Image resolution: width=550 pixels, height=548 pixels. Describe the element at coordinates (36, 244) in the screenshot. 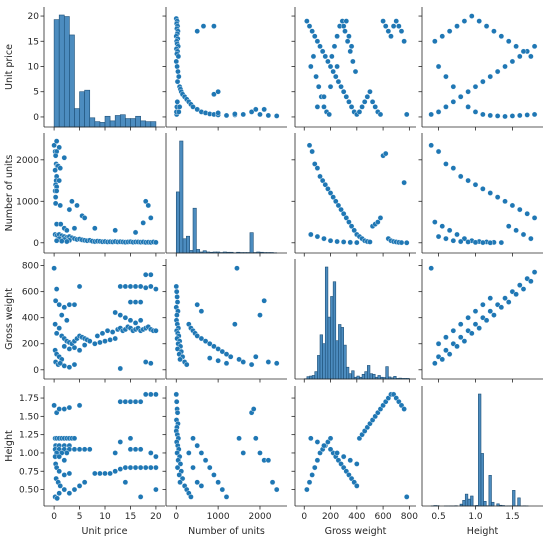

I see `y-tick-label: 0` at that location.